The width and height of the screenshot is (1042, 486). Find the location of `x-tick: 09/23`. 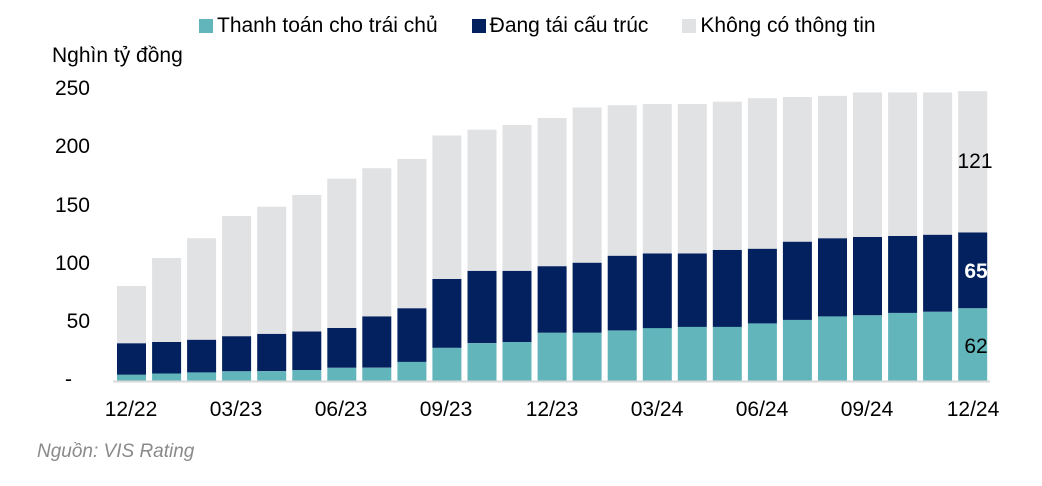

x-tick: 09/23 is located at coordinates (446, 409).